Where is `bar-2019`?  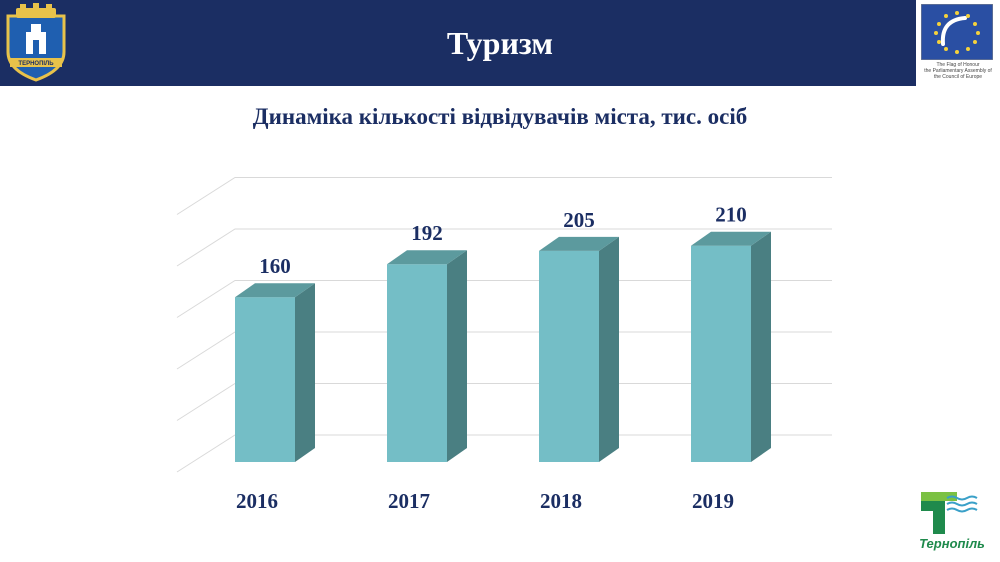 bar-2019 is located at coordinates (721, 353).